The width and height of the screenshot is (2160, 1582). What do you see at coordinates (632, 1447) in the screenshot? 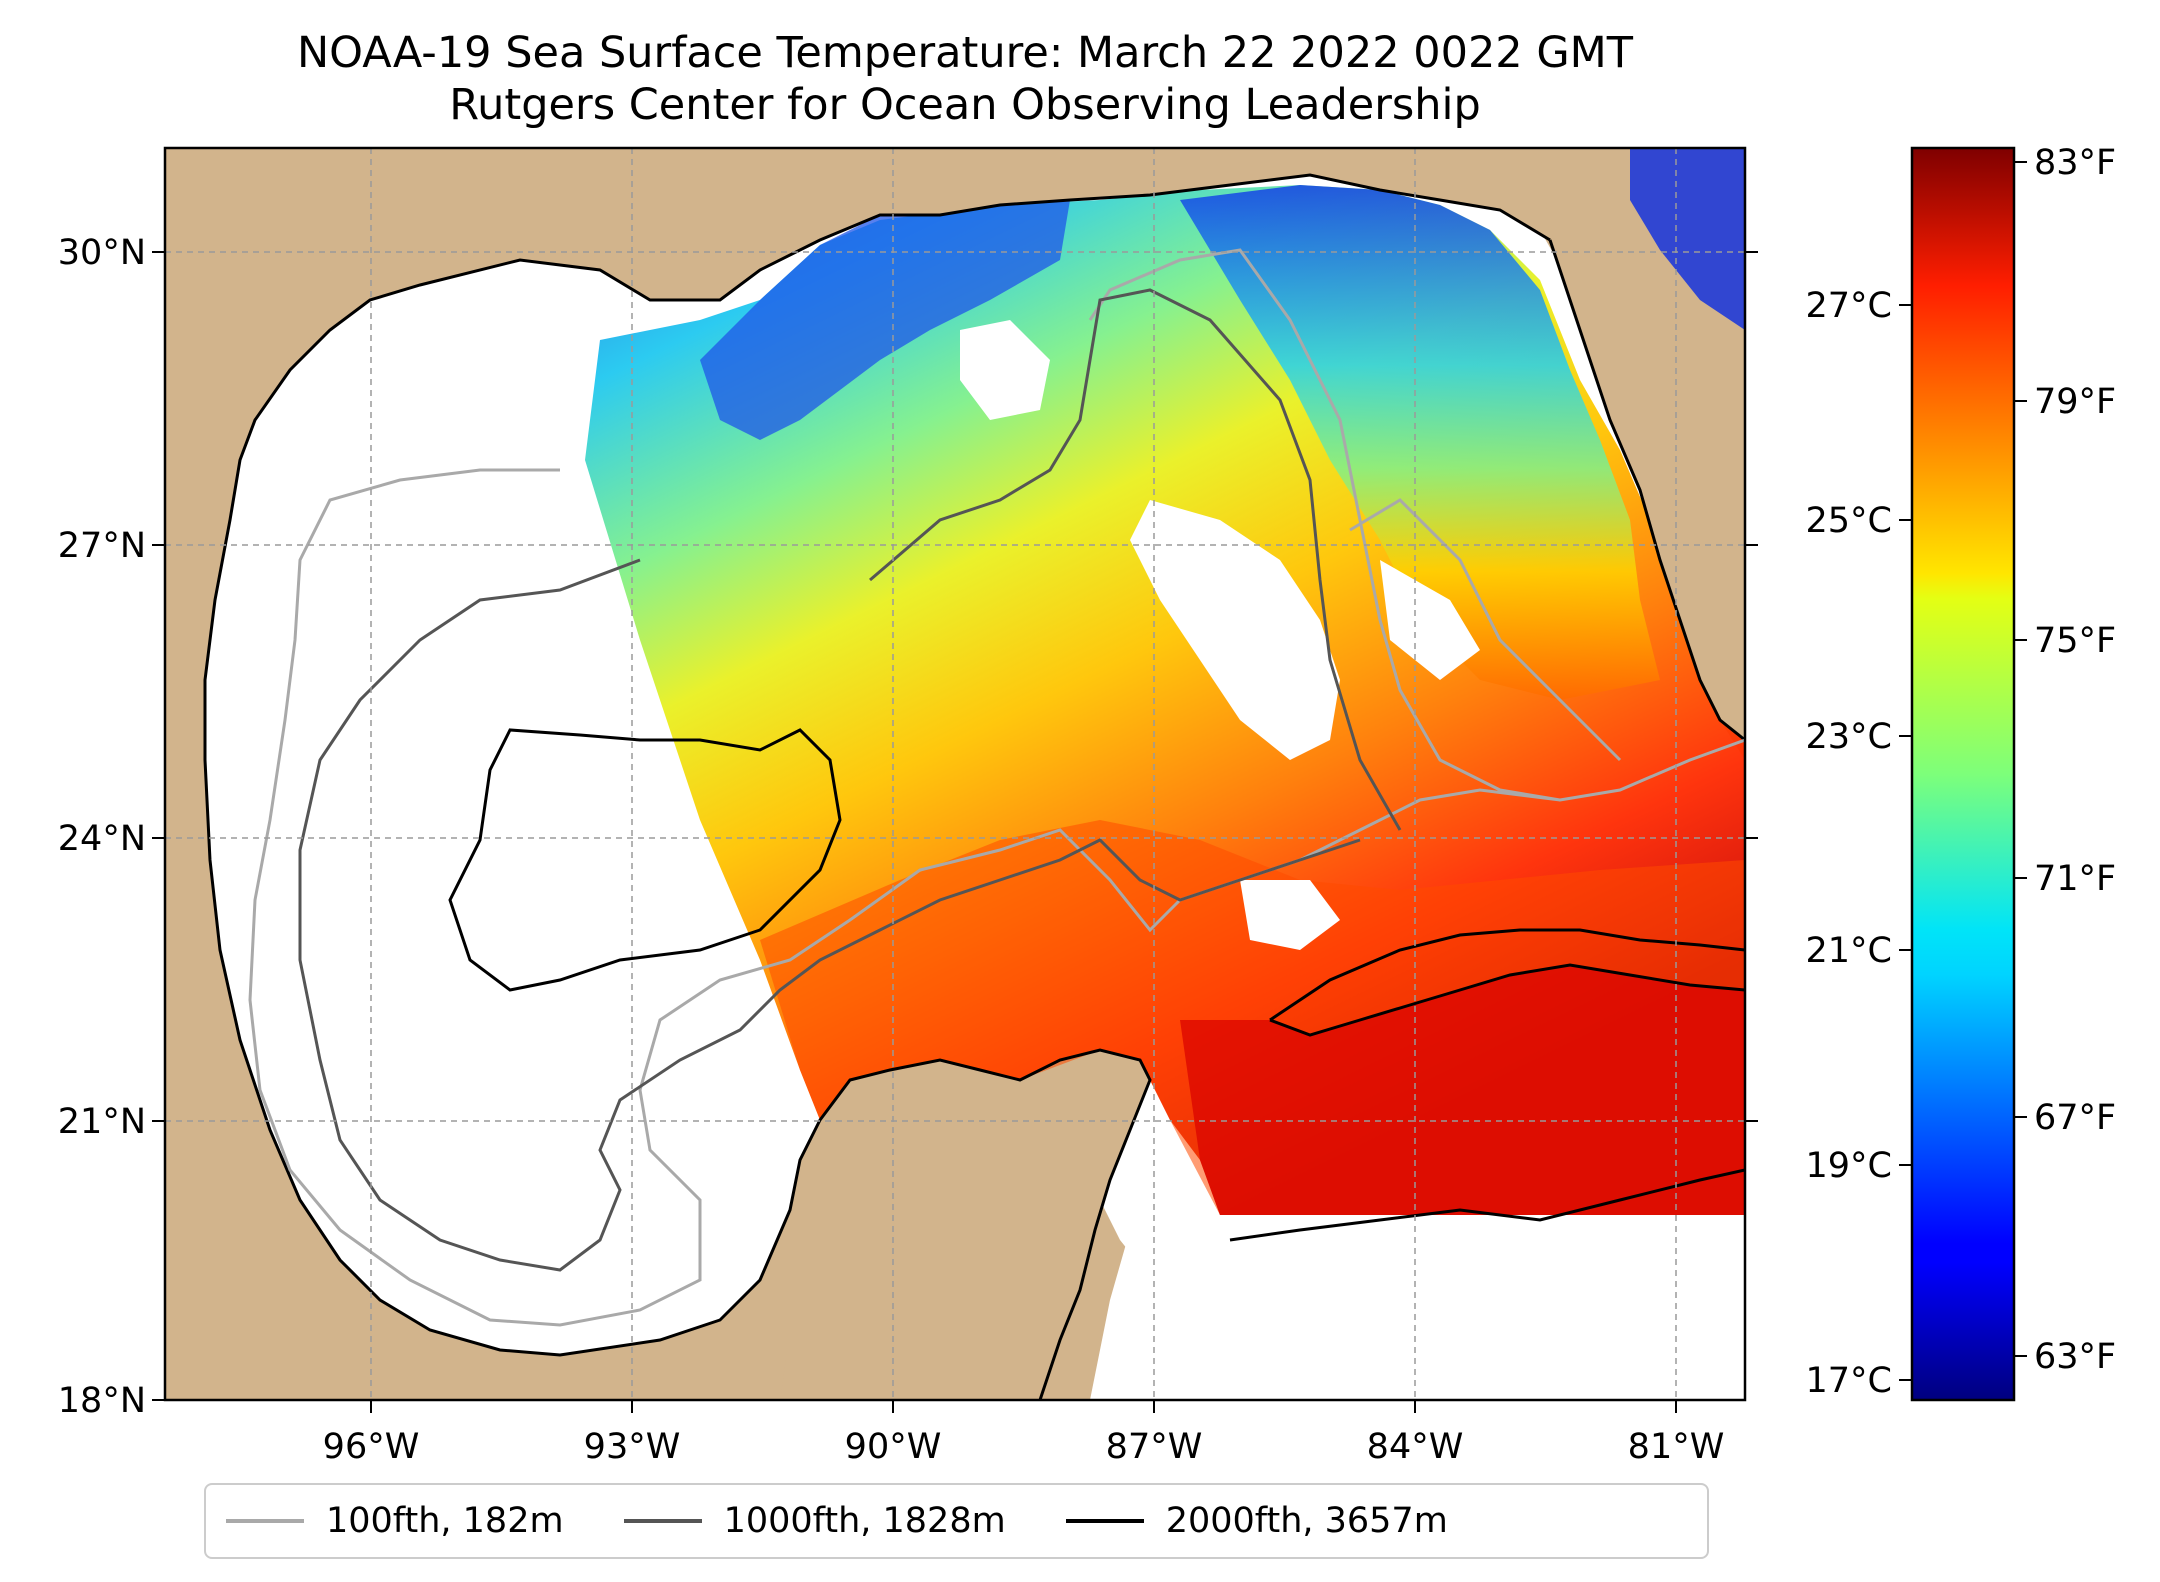
I see `lon-tick-93: 93°W` at bounding box center [632, 1447].